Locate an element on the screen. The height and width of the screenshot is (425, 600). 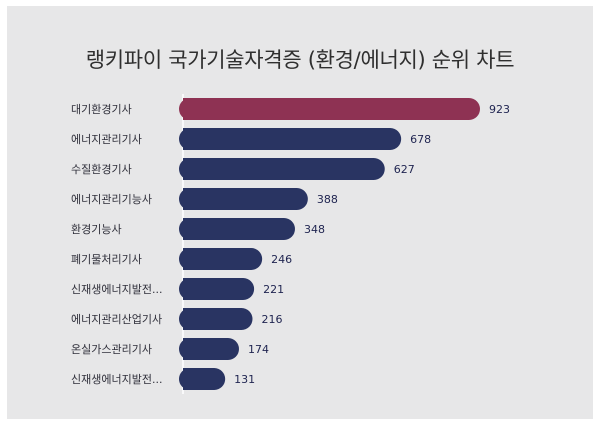
chart-title: 랭키파이 국가기술자격증 (환경/에너지) 순위 차트 is located at coordinates (300, 60).